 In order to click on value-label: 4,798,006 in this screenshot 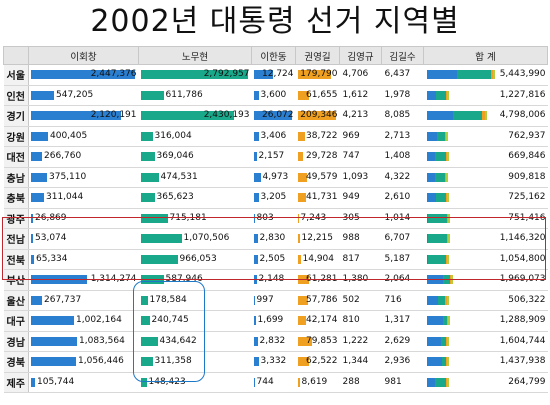, I will do `click(522, 115)`.